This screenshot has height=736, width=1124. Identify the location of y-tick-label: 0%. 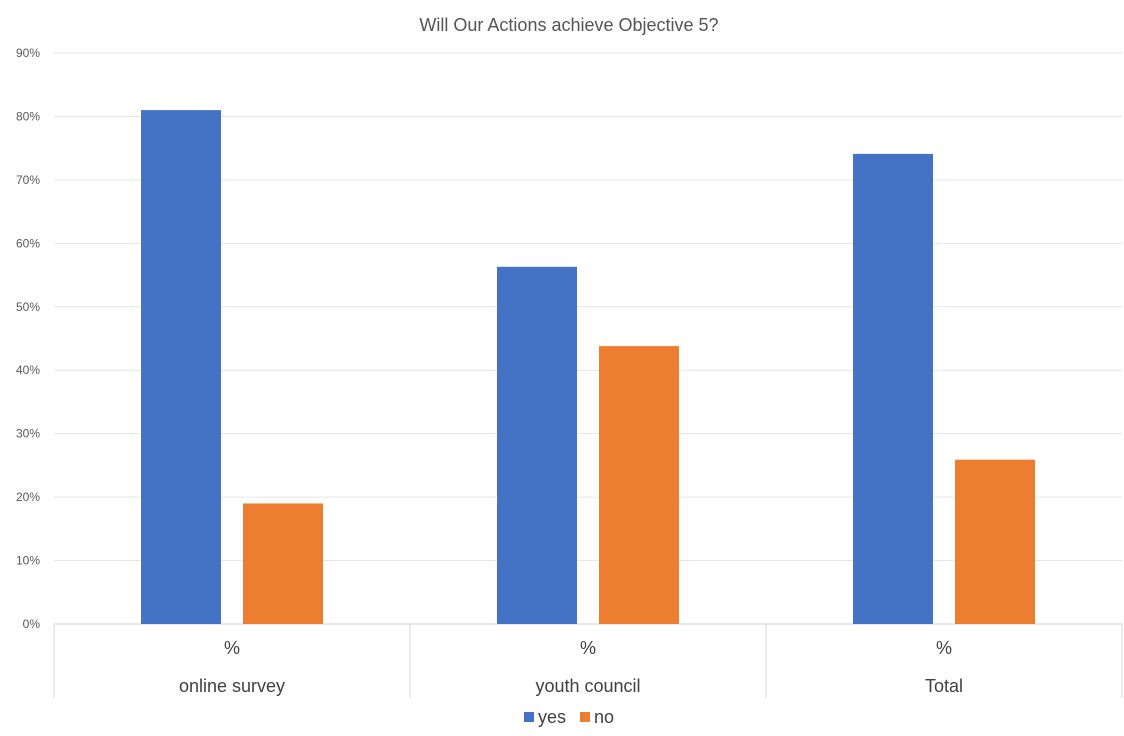
(32, 624).